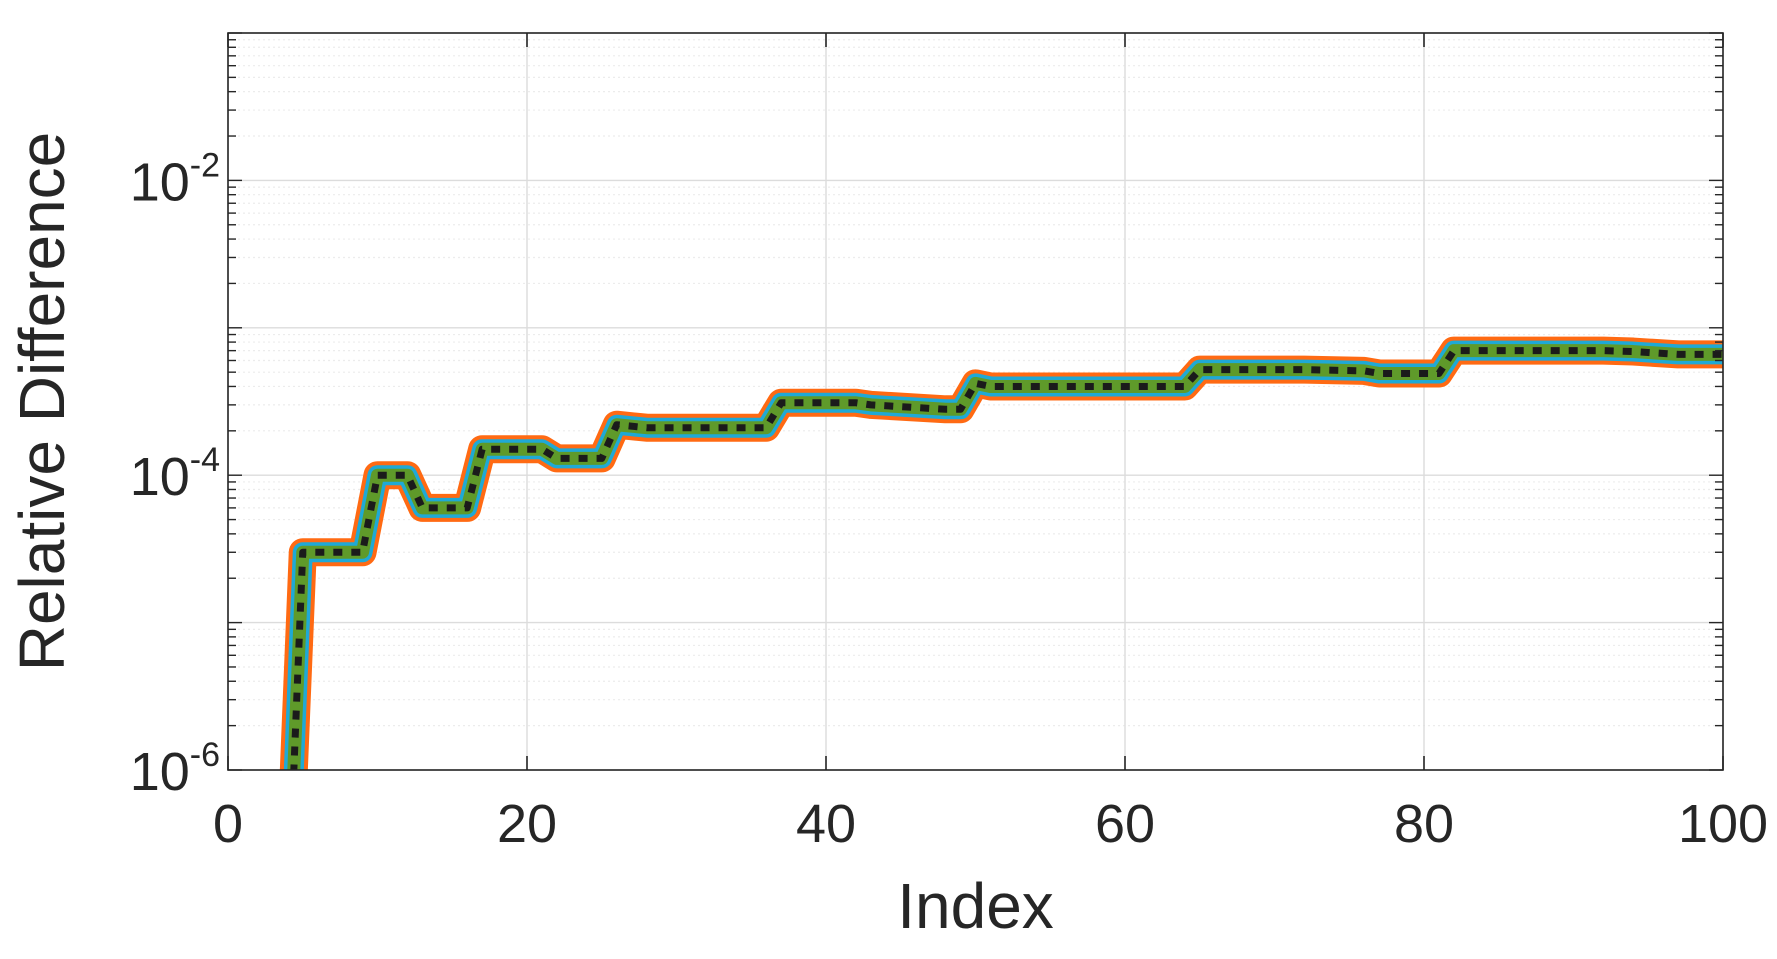 Image resolution: width=1777 pixels, height=959 pixels. What do you see at coordinates (975, 906) in the screenshot?
I see `x-axis-label: Index` at bounding box center [975, 906].